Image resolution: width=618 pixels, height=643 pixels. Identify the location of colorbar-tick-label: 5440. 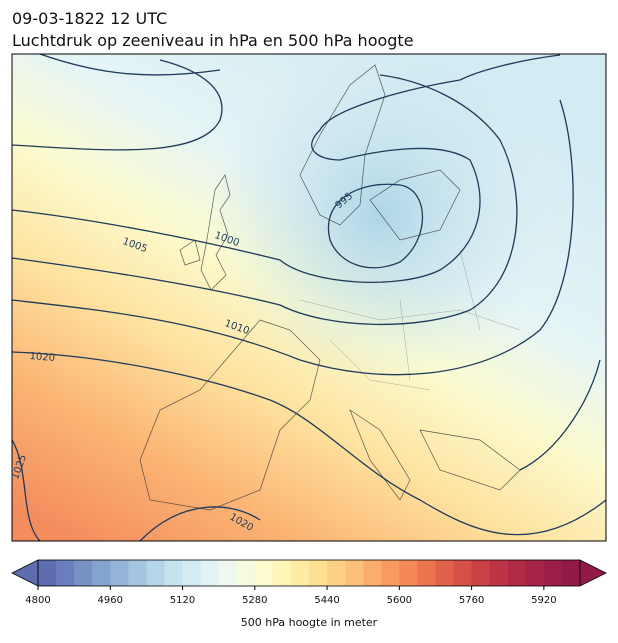
(326, 600).